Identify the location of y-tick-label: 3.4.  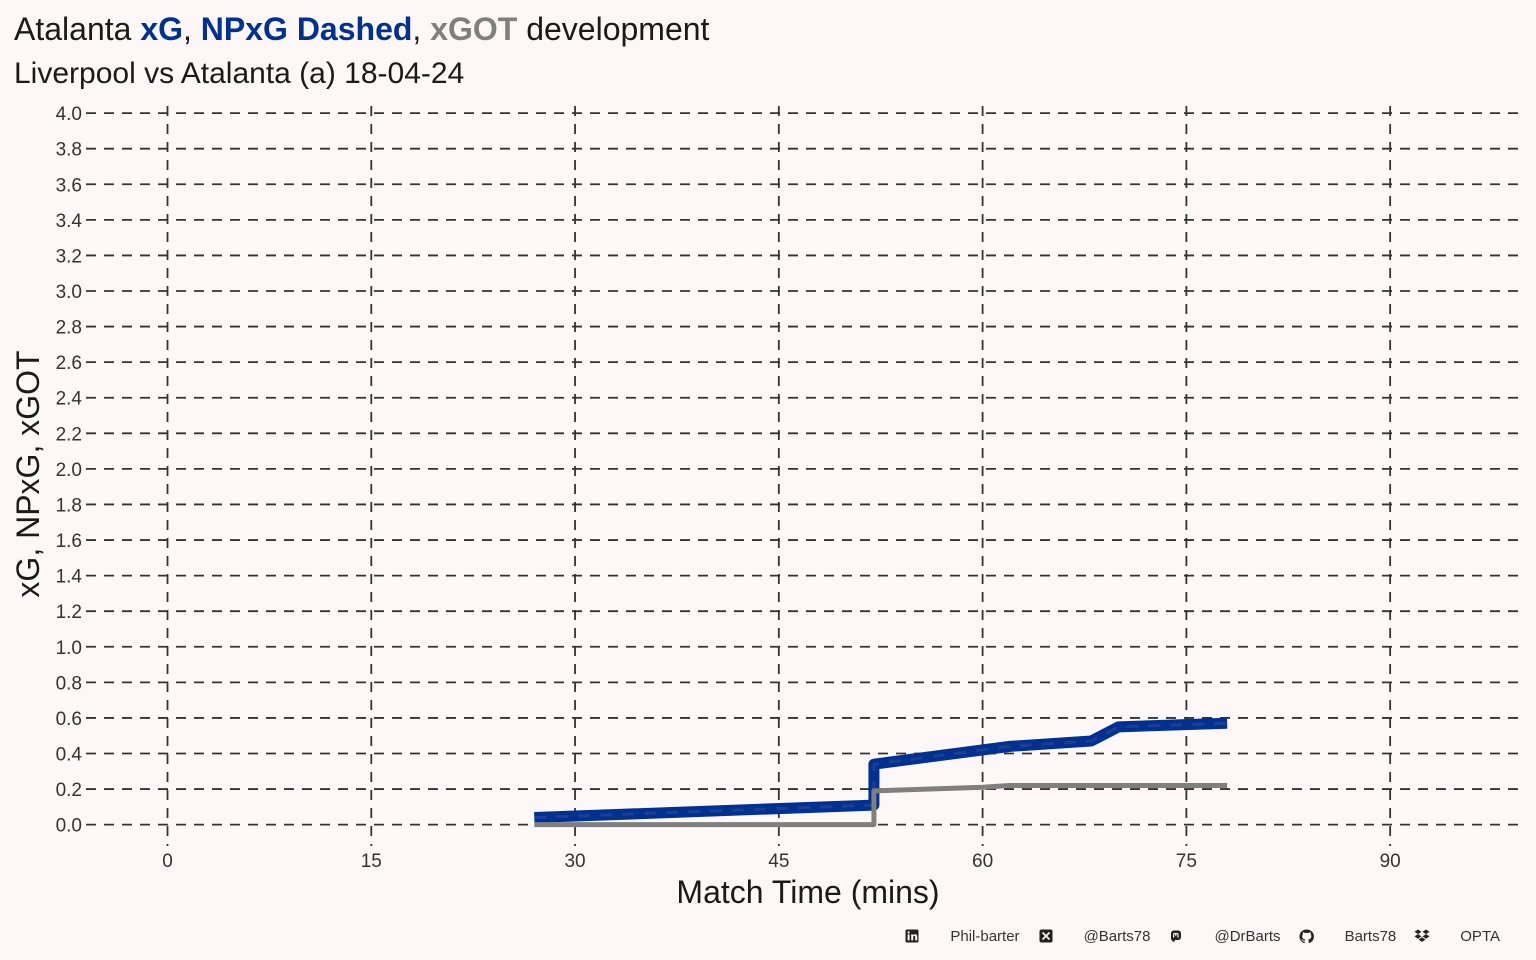
(69, 221).